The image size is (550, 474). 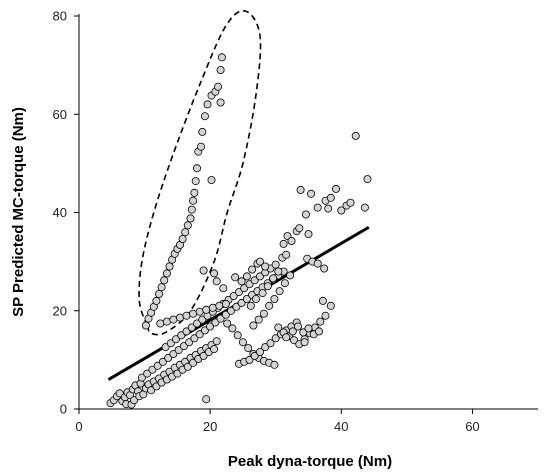 What do you see at coordinates (60, 16) in the screenshot?
I see `y-tick-label: 80` at bounding box center [60, 16].